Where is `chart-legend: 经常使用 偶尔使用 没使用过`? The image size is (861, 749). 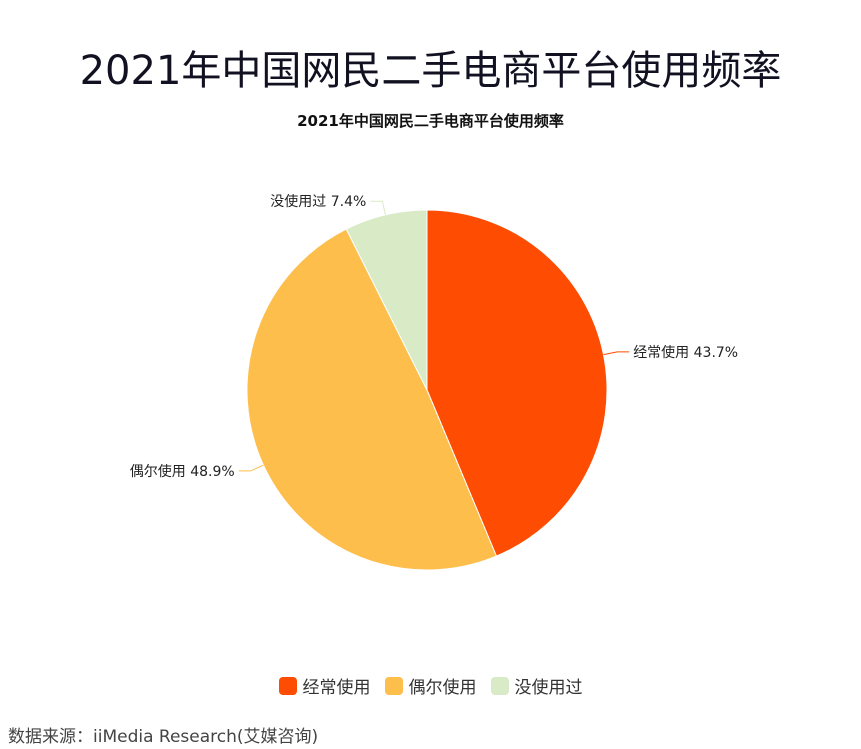
chart-legend: 经常使用 偶尔使用 没使用过 is located at coordinates (430, 685).